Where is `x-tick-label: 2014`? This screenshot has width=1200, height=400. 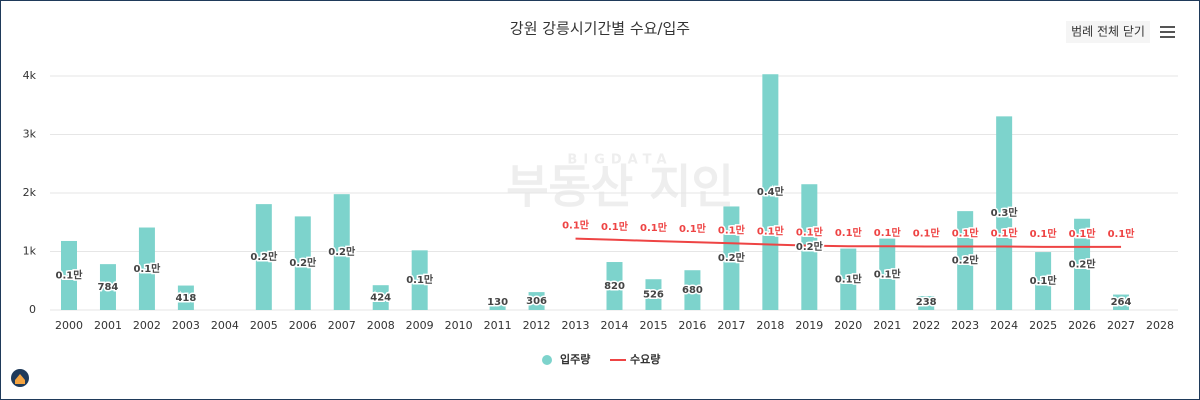
x-tick-label: 2014 is located at coordinates (615, 325).